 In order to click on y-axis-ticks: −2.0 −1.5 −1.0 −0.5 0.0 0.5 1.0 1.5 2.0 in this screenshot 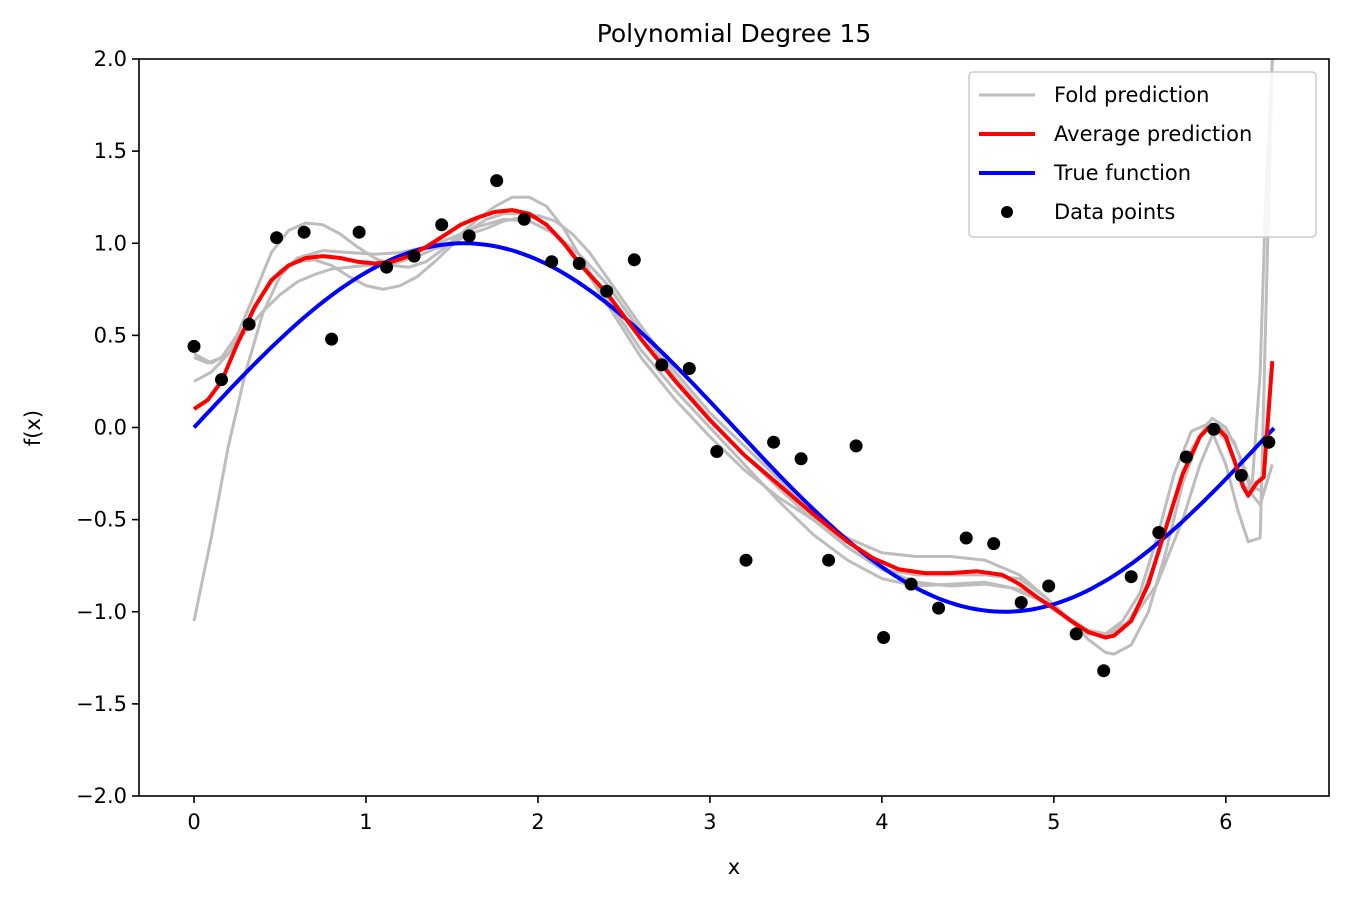, I will do `click(107, 427)`.